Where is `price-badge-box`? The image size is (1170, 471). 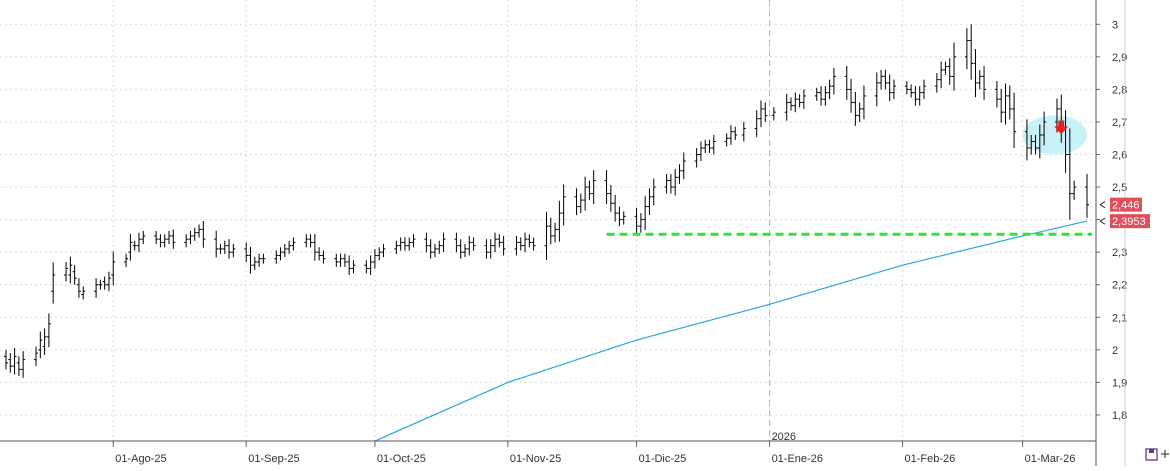
price-badge-box is located at coordinates (1126, 204).